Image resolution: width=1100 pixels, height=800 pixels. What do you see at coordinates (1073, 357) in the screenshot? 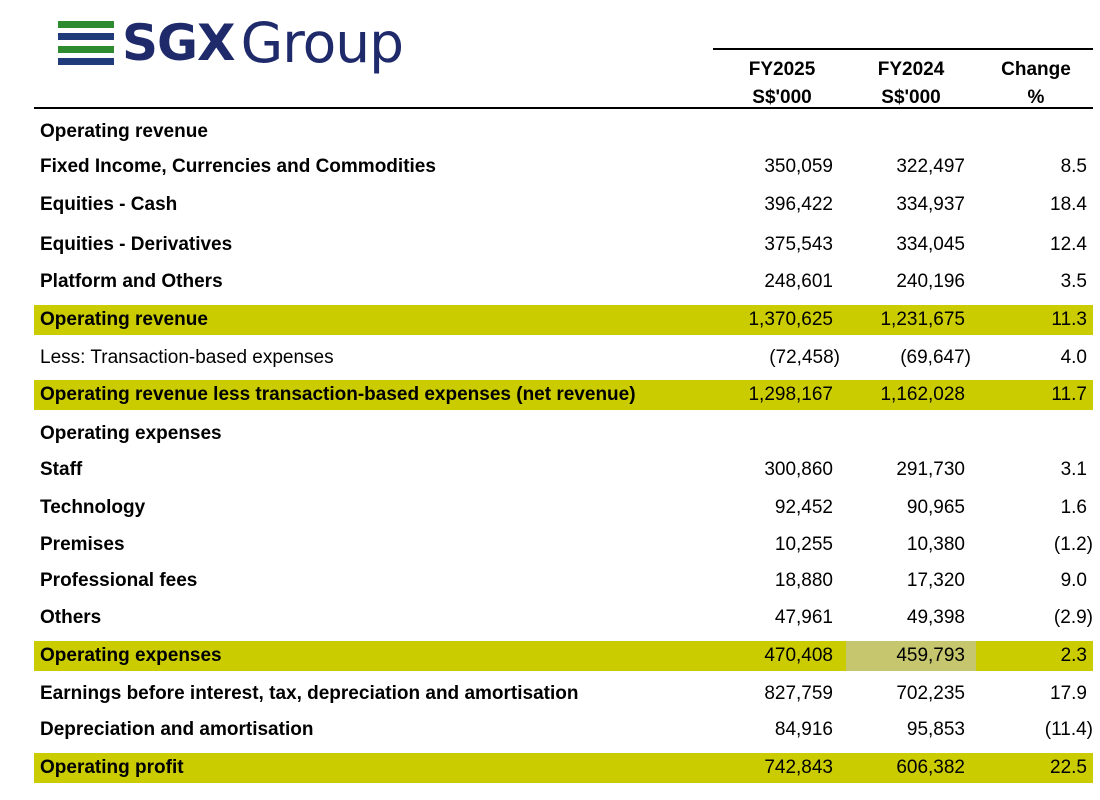
I see `change-value: 4.0` at bounding box center [1073, 357].